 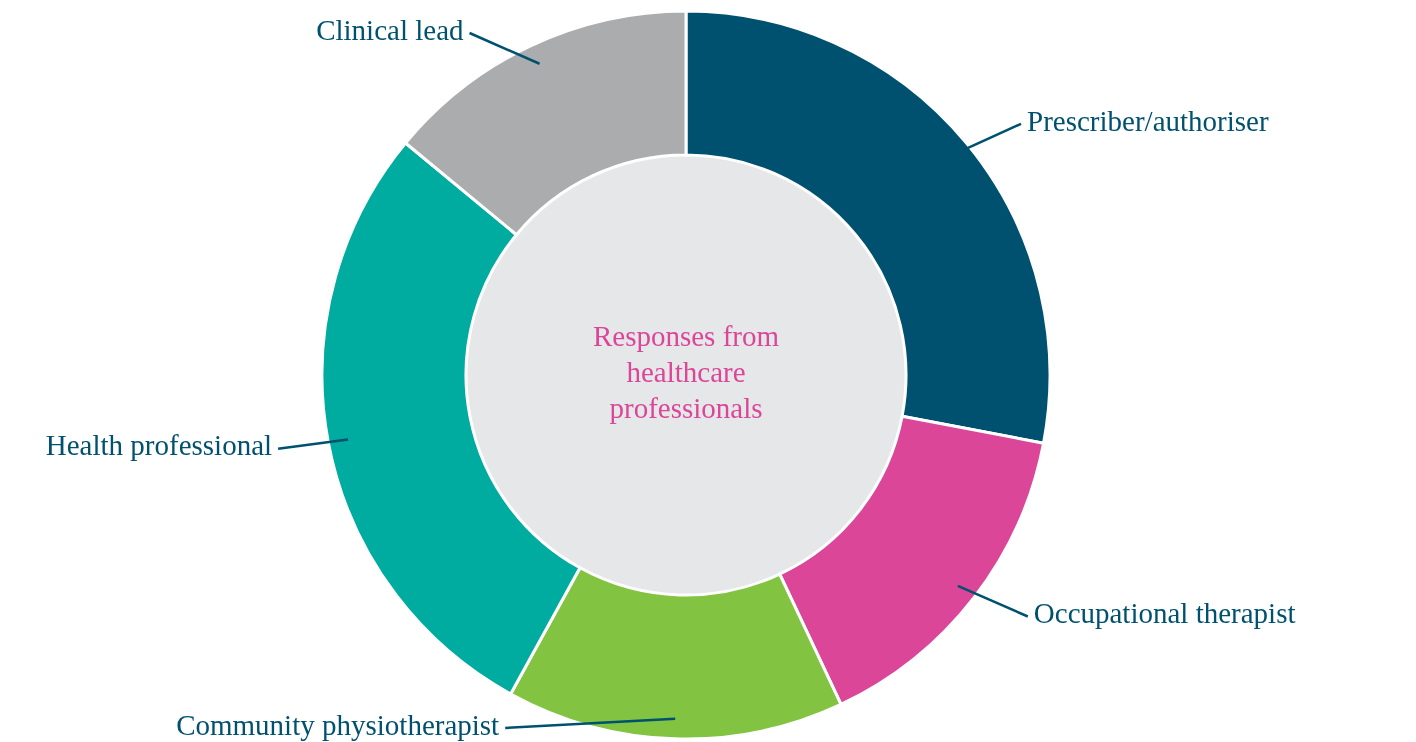 I want to click on slice-label: Prescriber/authoriser, so click(x=1148, y=120).